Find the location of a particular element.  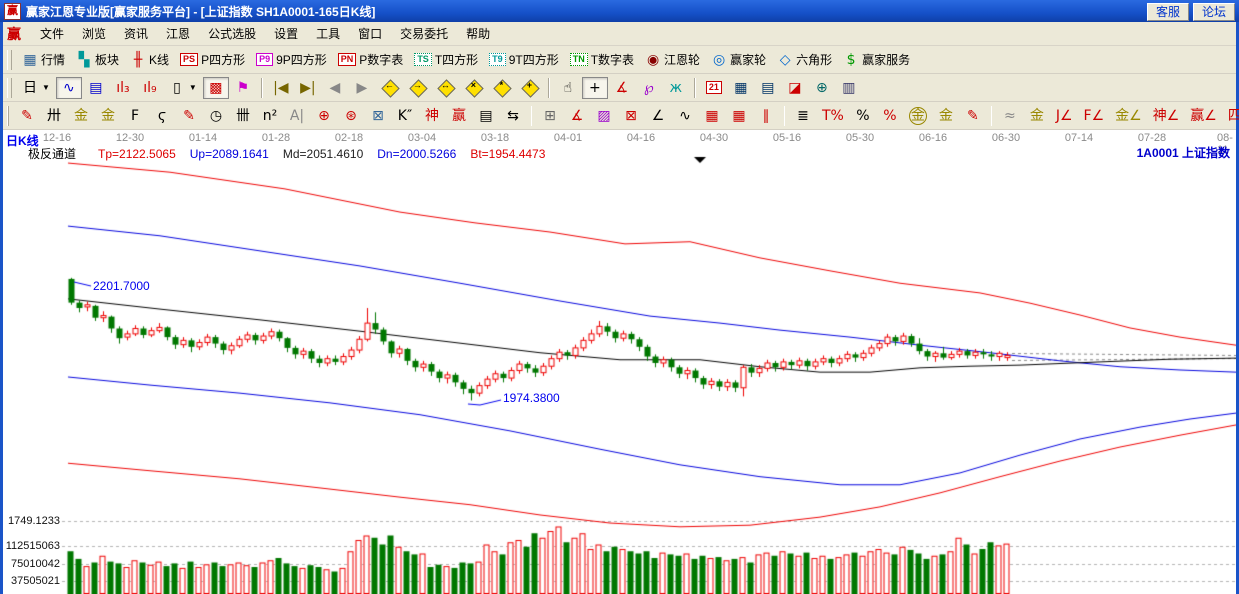

menu-trade: 交易委托 is located at coordinates (424, 34).